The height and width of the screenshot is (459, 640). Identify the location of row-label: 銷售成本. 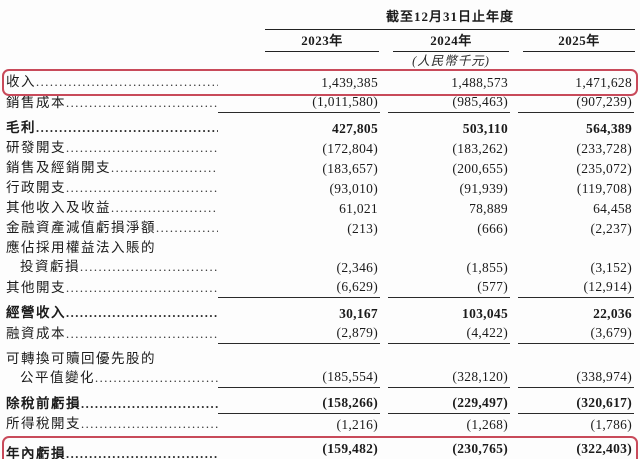
(112, 103).